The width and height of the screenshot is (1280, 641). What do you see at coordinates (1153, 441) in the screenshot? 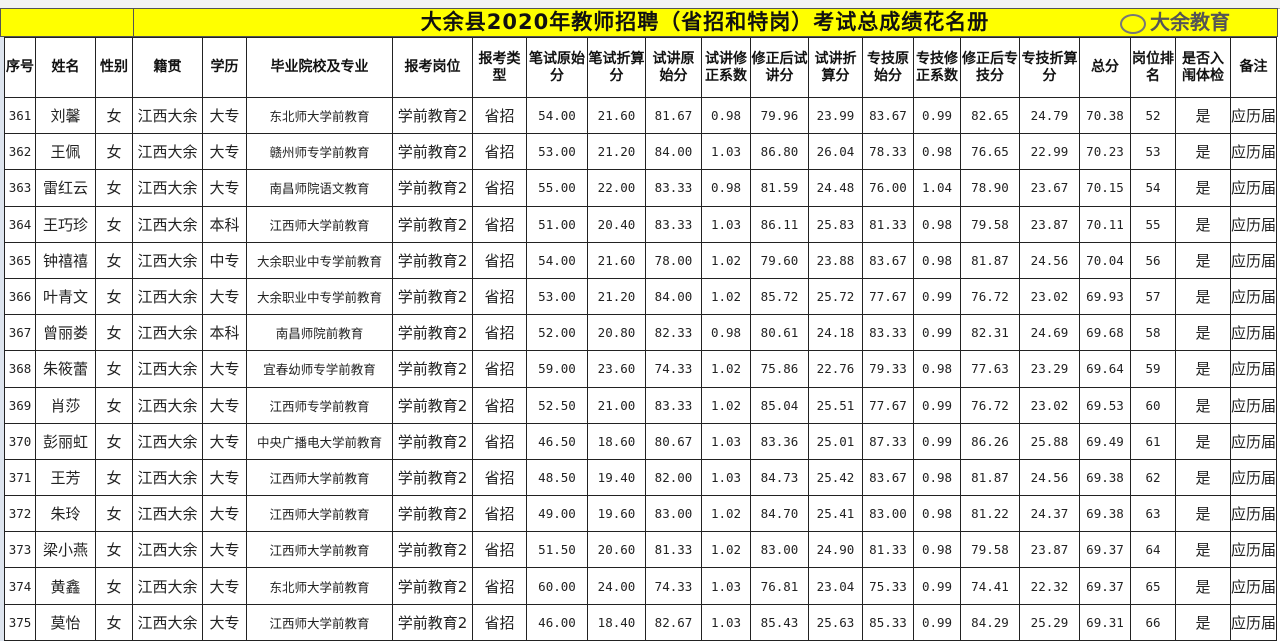
I see `cell-rank: 61` at bounding box center [1153, 441].